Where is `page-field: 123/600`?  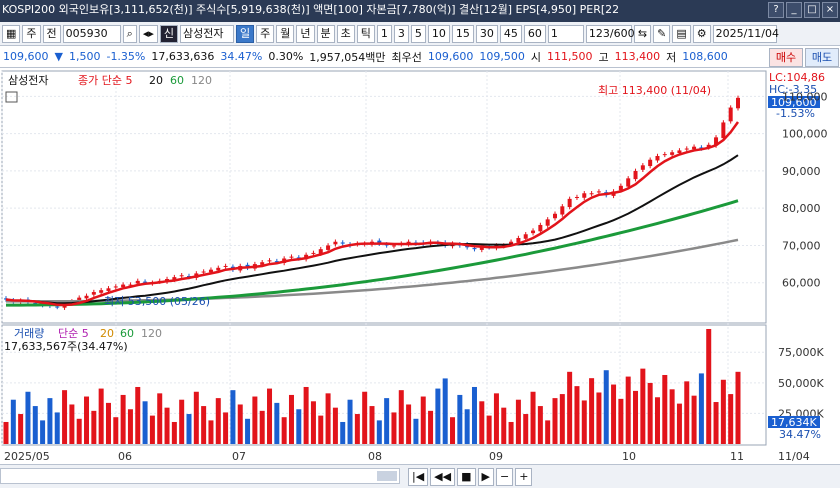
page-field: 123/600 is located at coordinates (610, 33).